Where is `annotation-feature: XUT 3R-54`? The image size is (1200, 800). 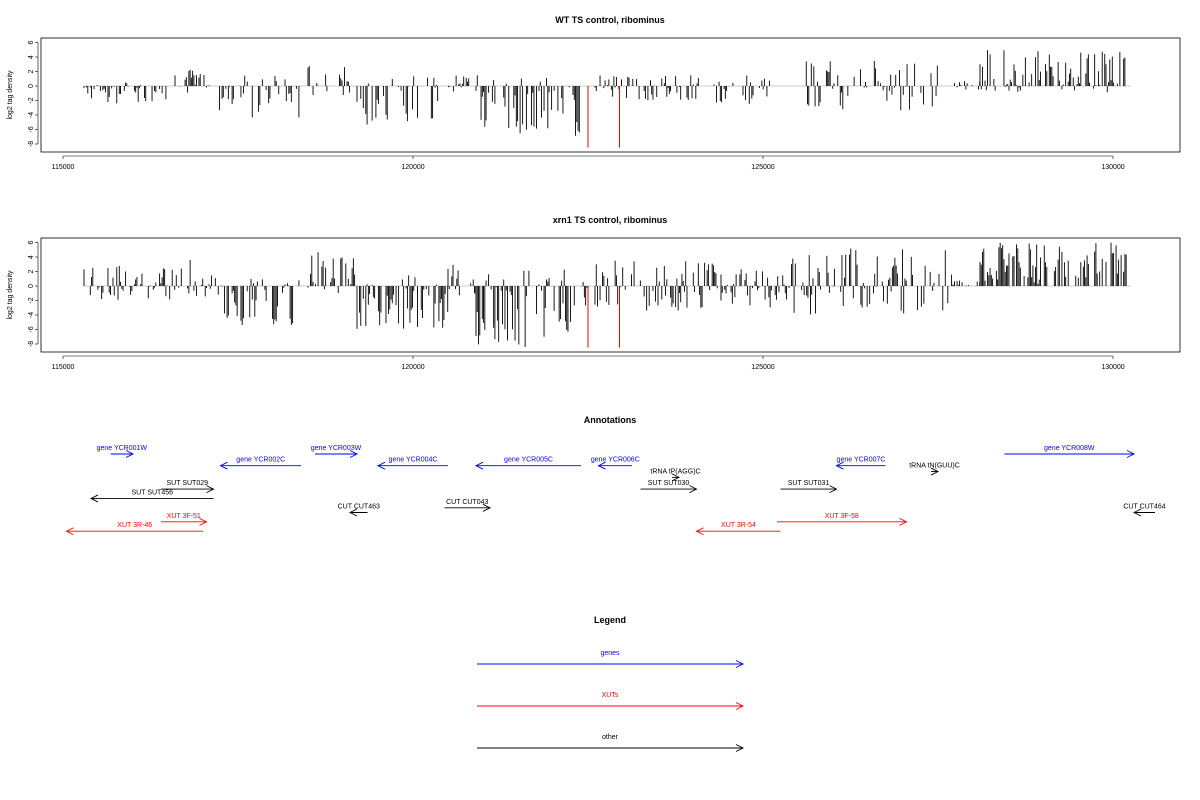 annotation-feature: XUT 3R-54 is located at coordinates (738, 529).